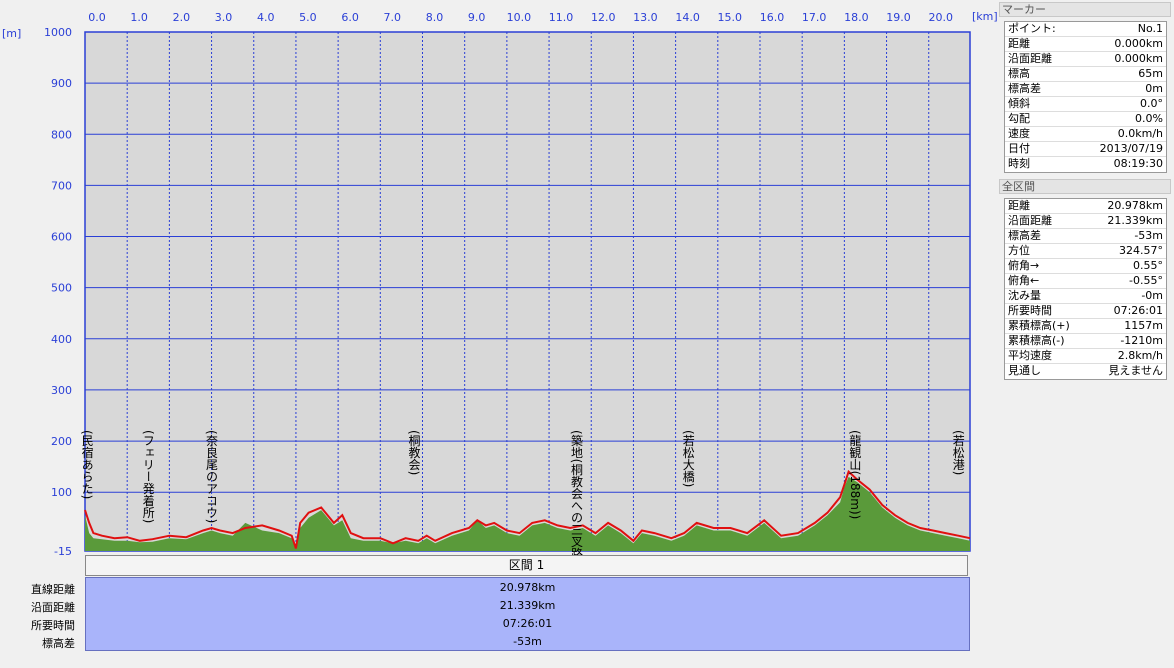 Image resolution: width=1174 pixels, height=668 pixels. Describe the element at coordinates (1146, 280) in the screenshot. I see `panel-row-value: -0.55°` at that location.